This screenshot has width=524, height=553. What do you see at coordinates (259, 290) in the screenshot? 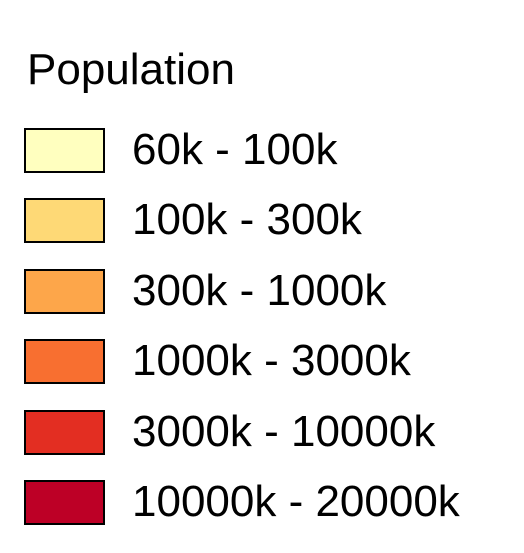
I see `legend-item-label: 300k - 1000k` at bounding box center [259, 290].